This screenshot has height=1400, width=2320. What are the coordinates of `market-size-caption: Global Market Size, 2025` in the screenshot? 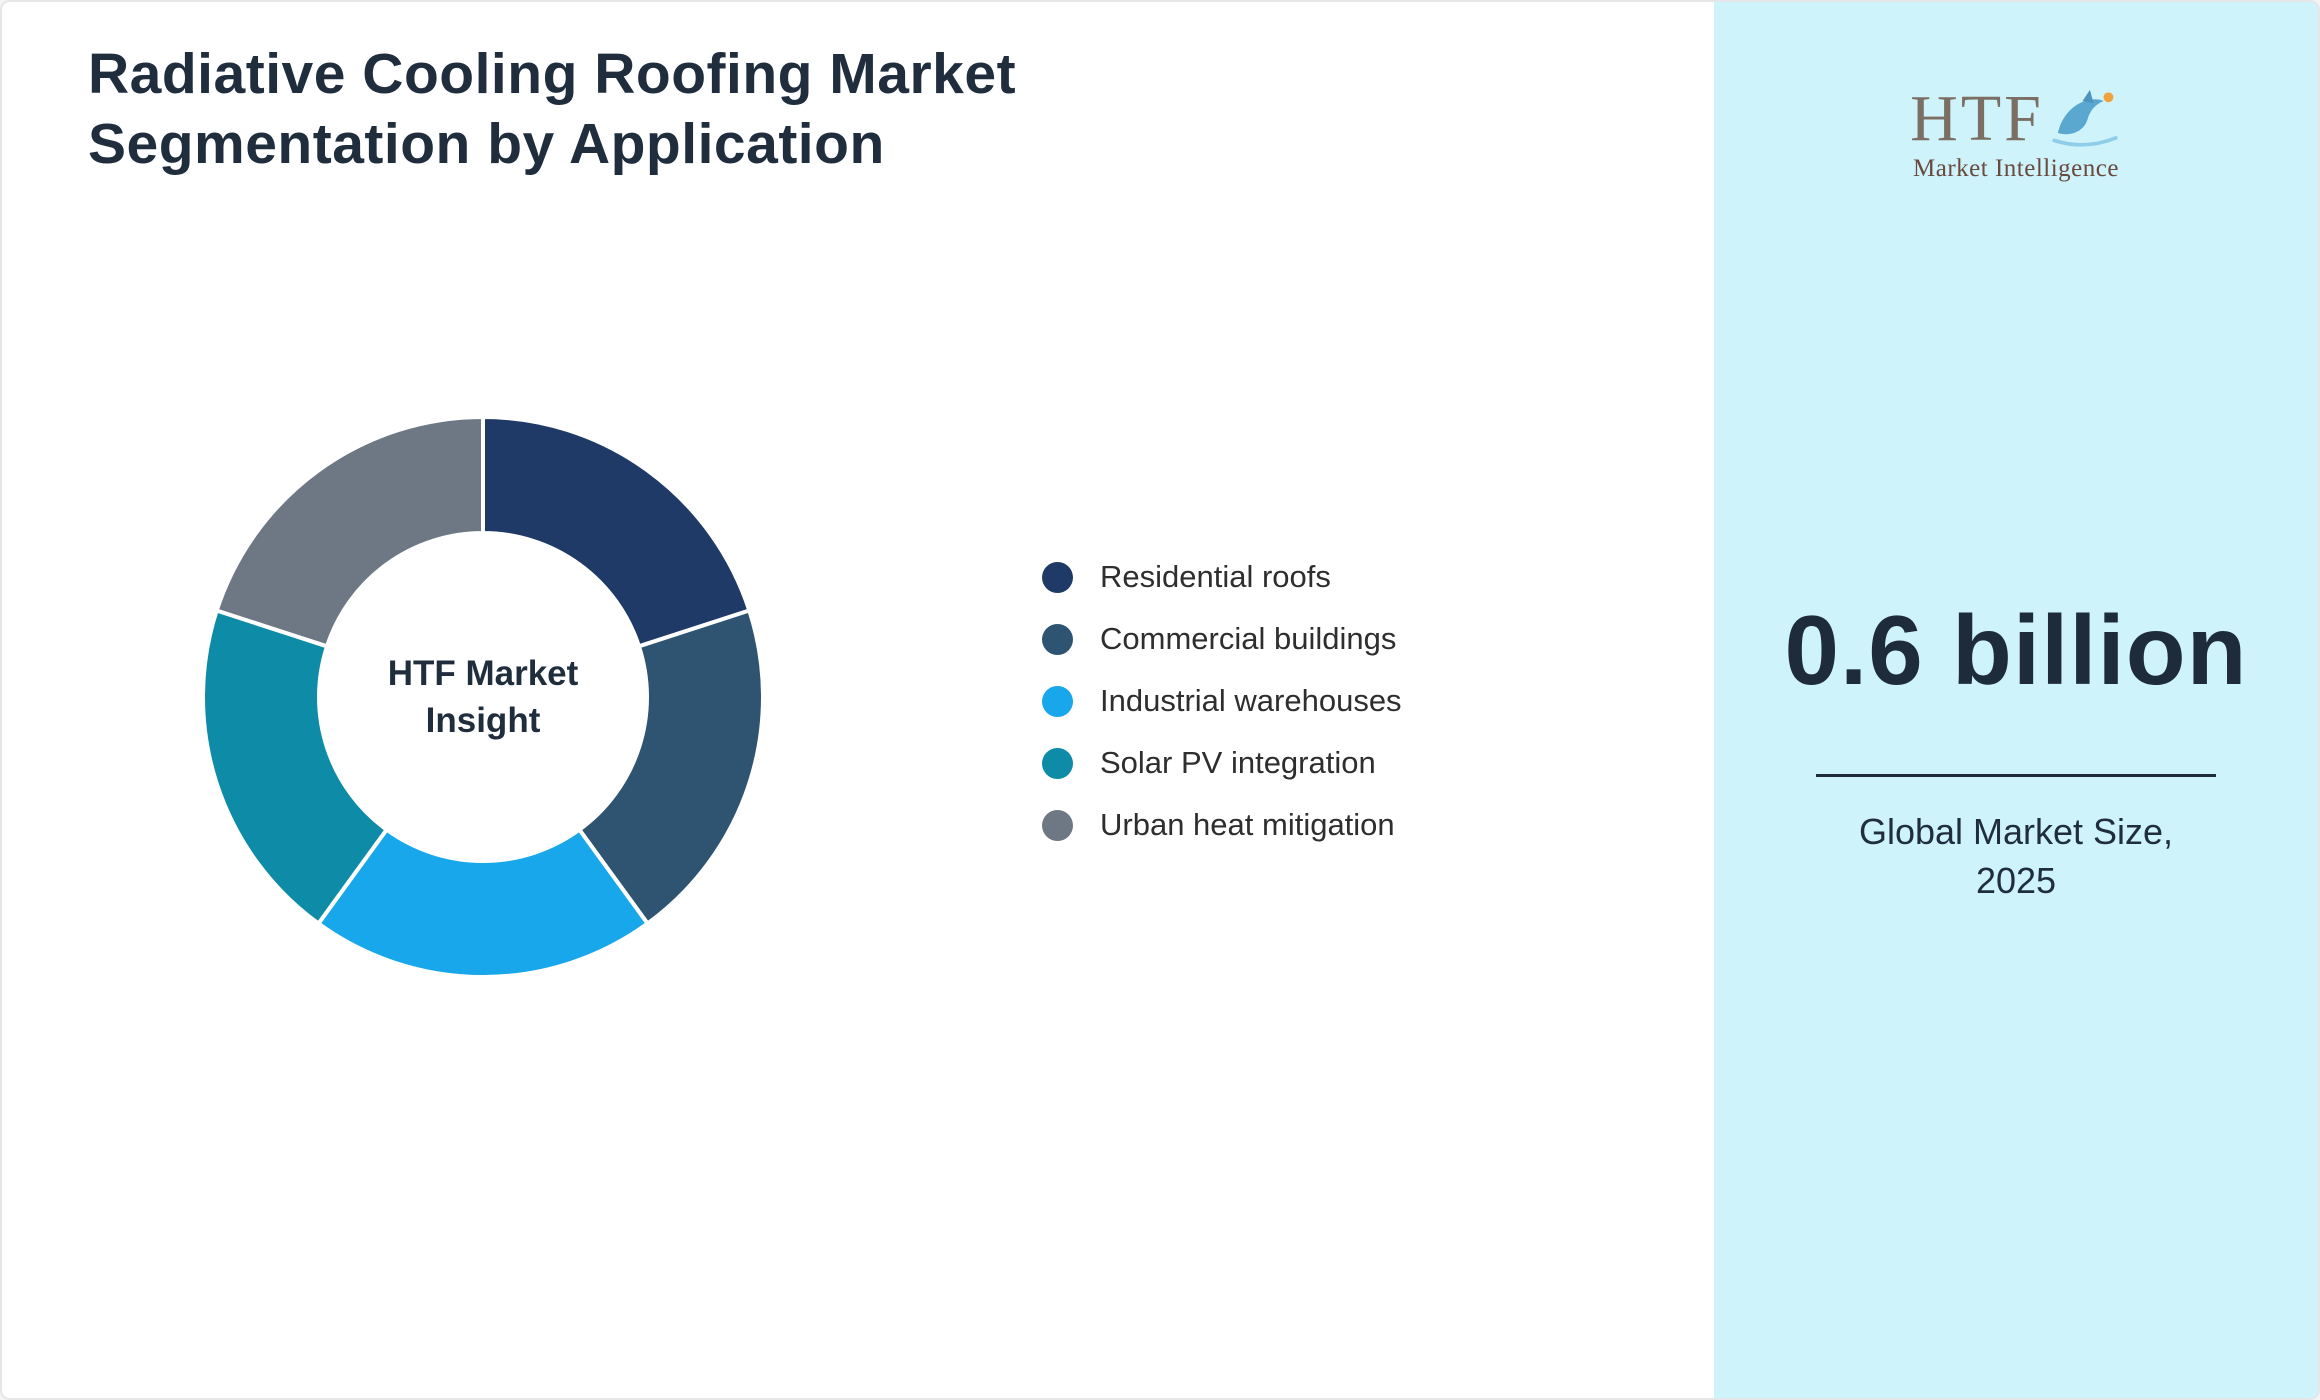 It's located at (2016, 857).